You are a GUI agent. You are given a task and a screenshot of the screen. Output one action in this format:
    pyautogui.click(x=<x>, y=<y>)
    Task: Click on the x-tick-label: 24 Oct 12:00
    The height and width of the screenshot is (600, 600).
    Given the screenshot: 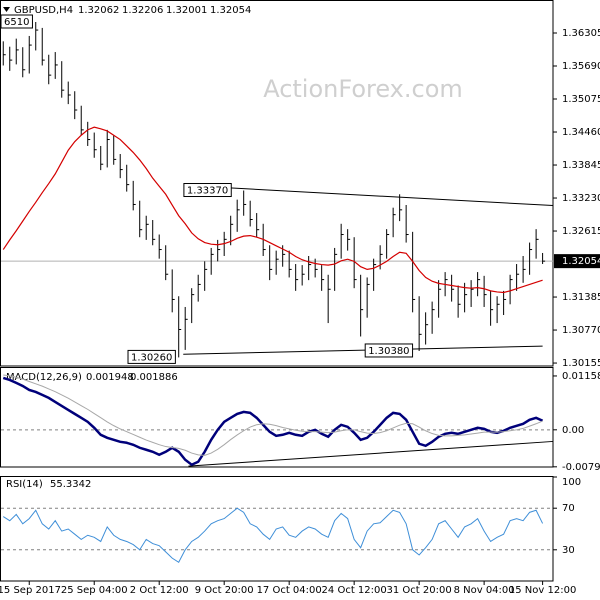 What is the action you would take?
    pyautogui.click(x=354, y=590)
    